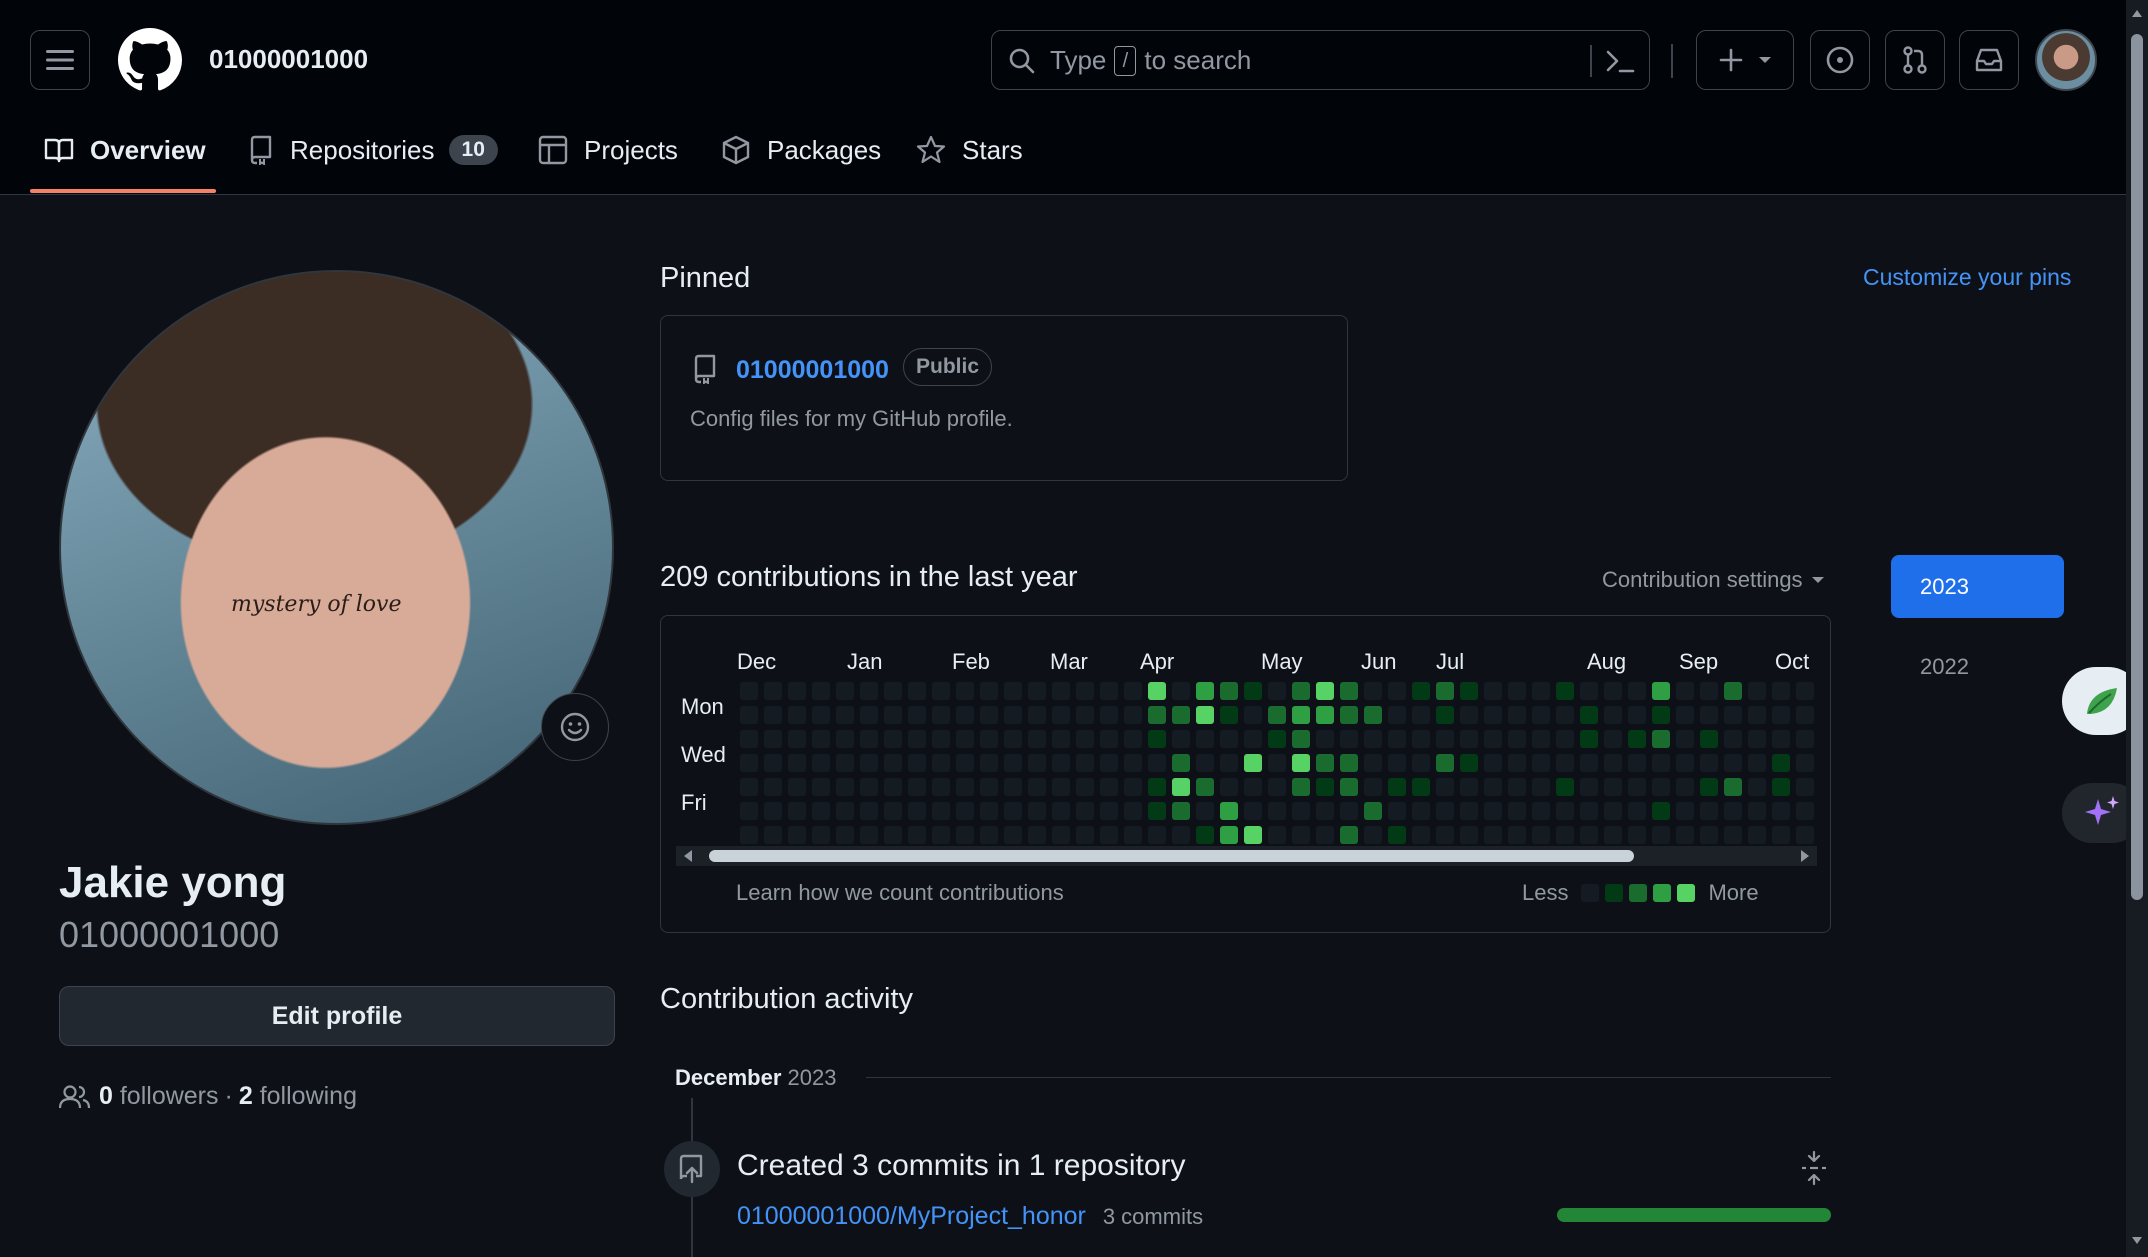  Describe the element at coordinates (1171, 856) in the screenshot. I see `calendar-scroll-thumb` at that location.